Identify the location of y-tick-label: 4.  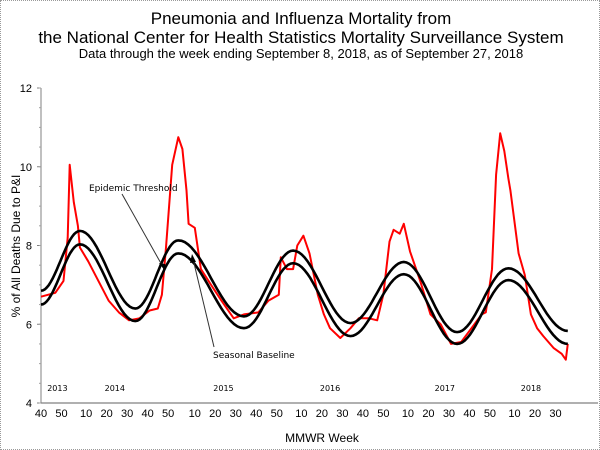
(29, 404).